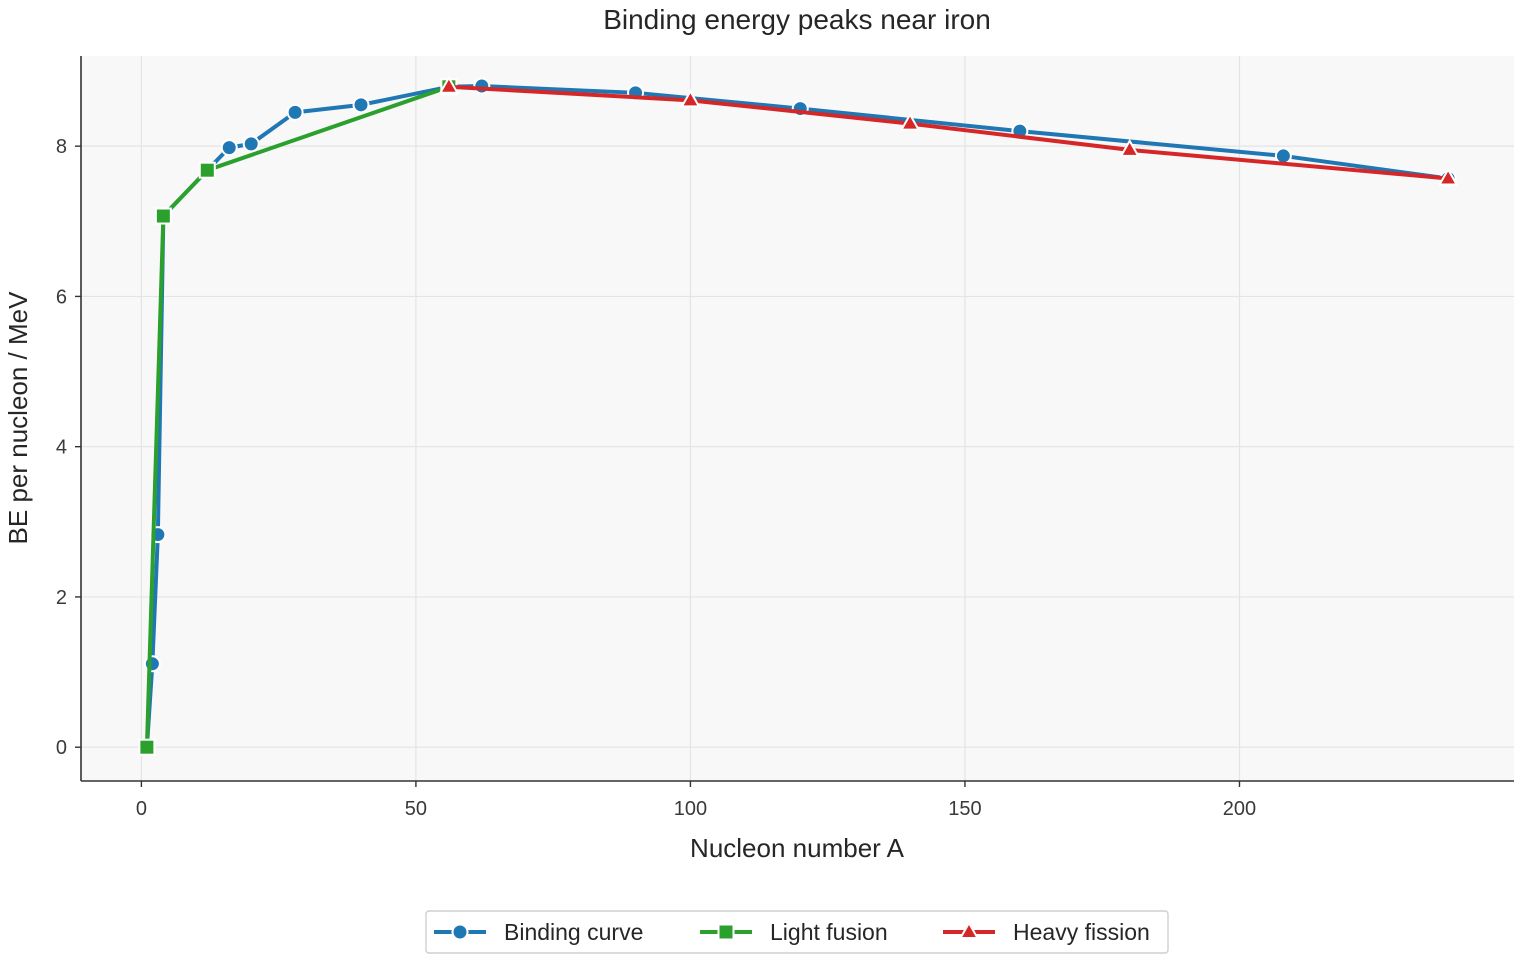  Describe the element at coordinates (61, 297) in the screenshot. I see `y-tick-label: 6` at that location.